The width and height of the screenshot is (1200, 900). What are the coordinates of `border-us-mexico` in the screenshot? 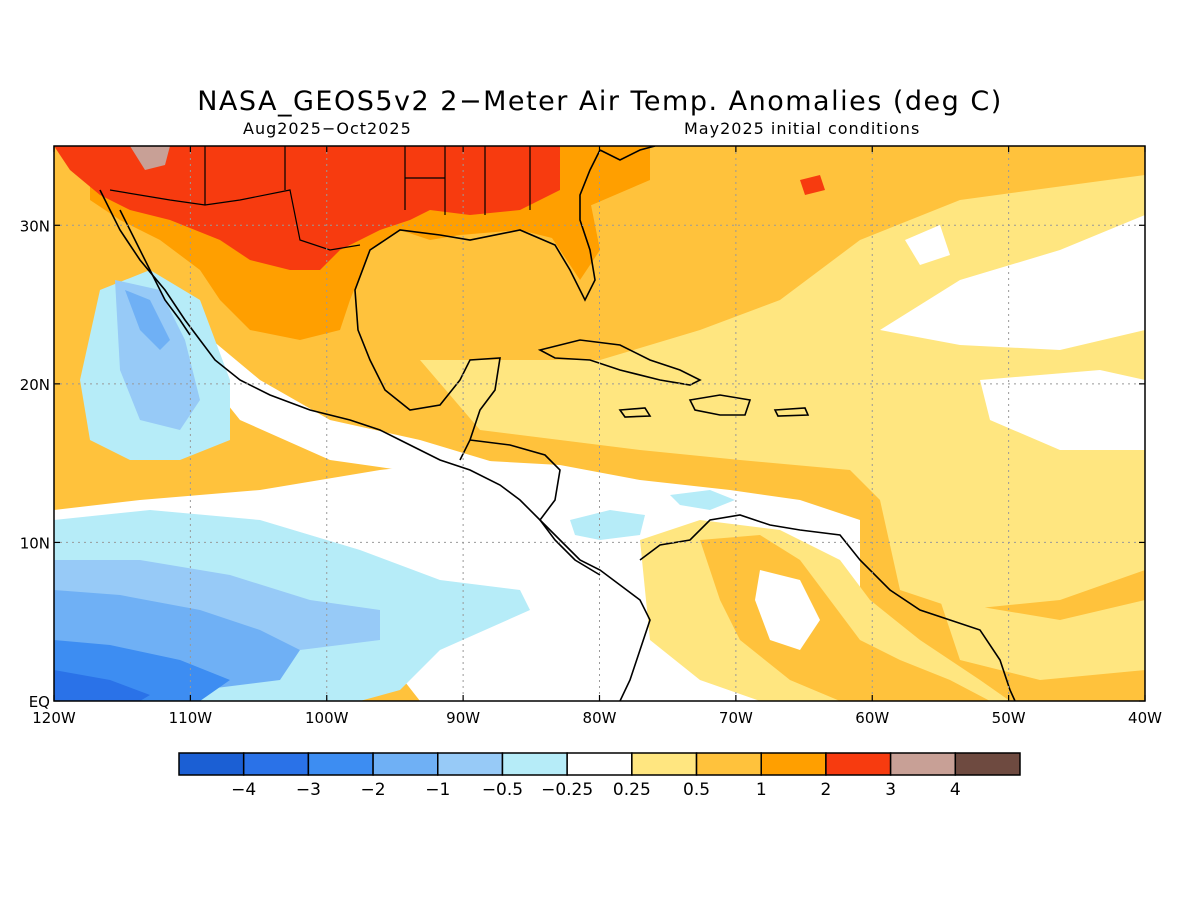 It's located at (235, 220).